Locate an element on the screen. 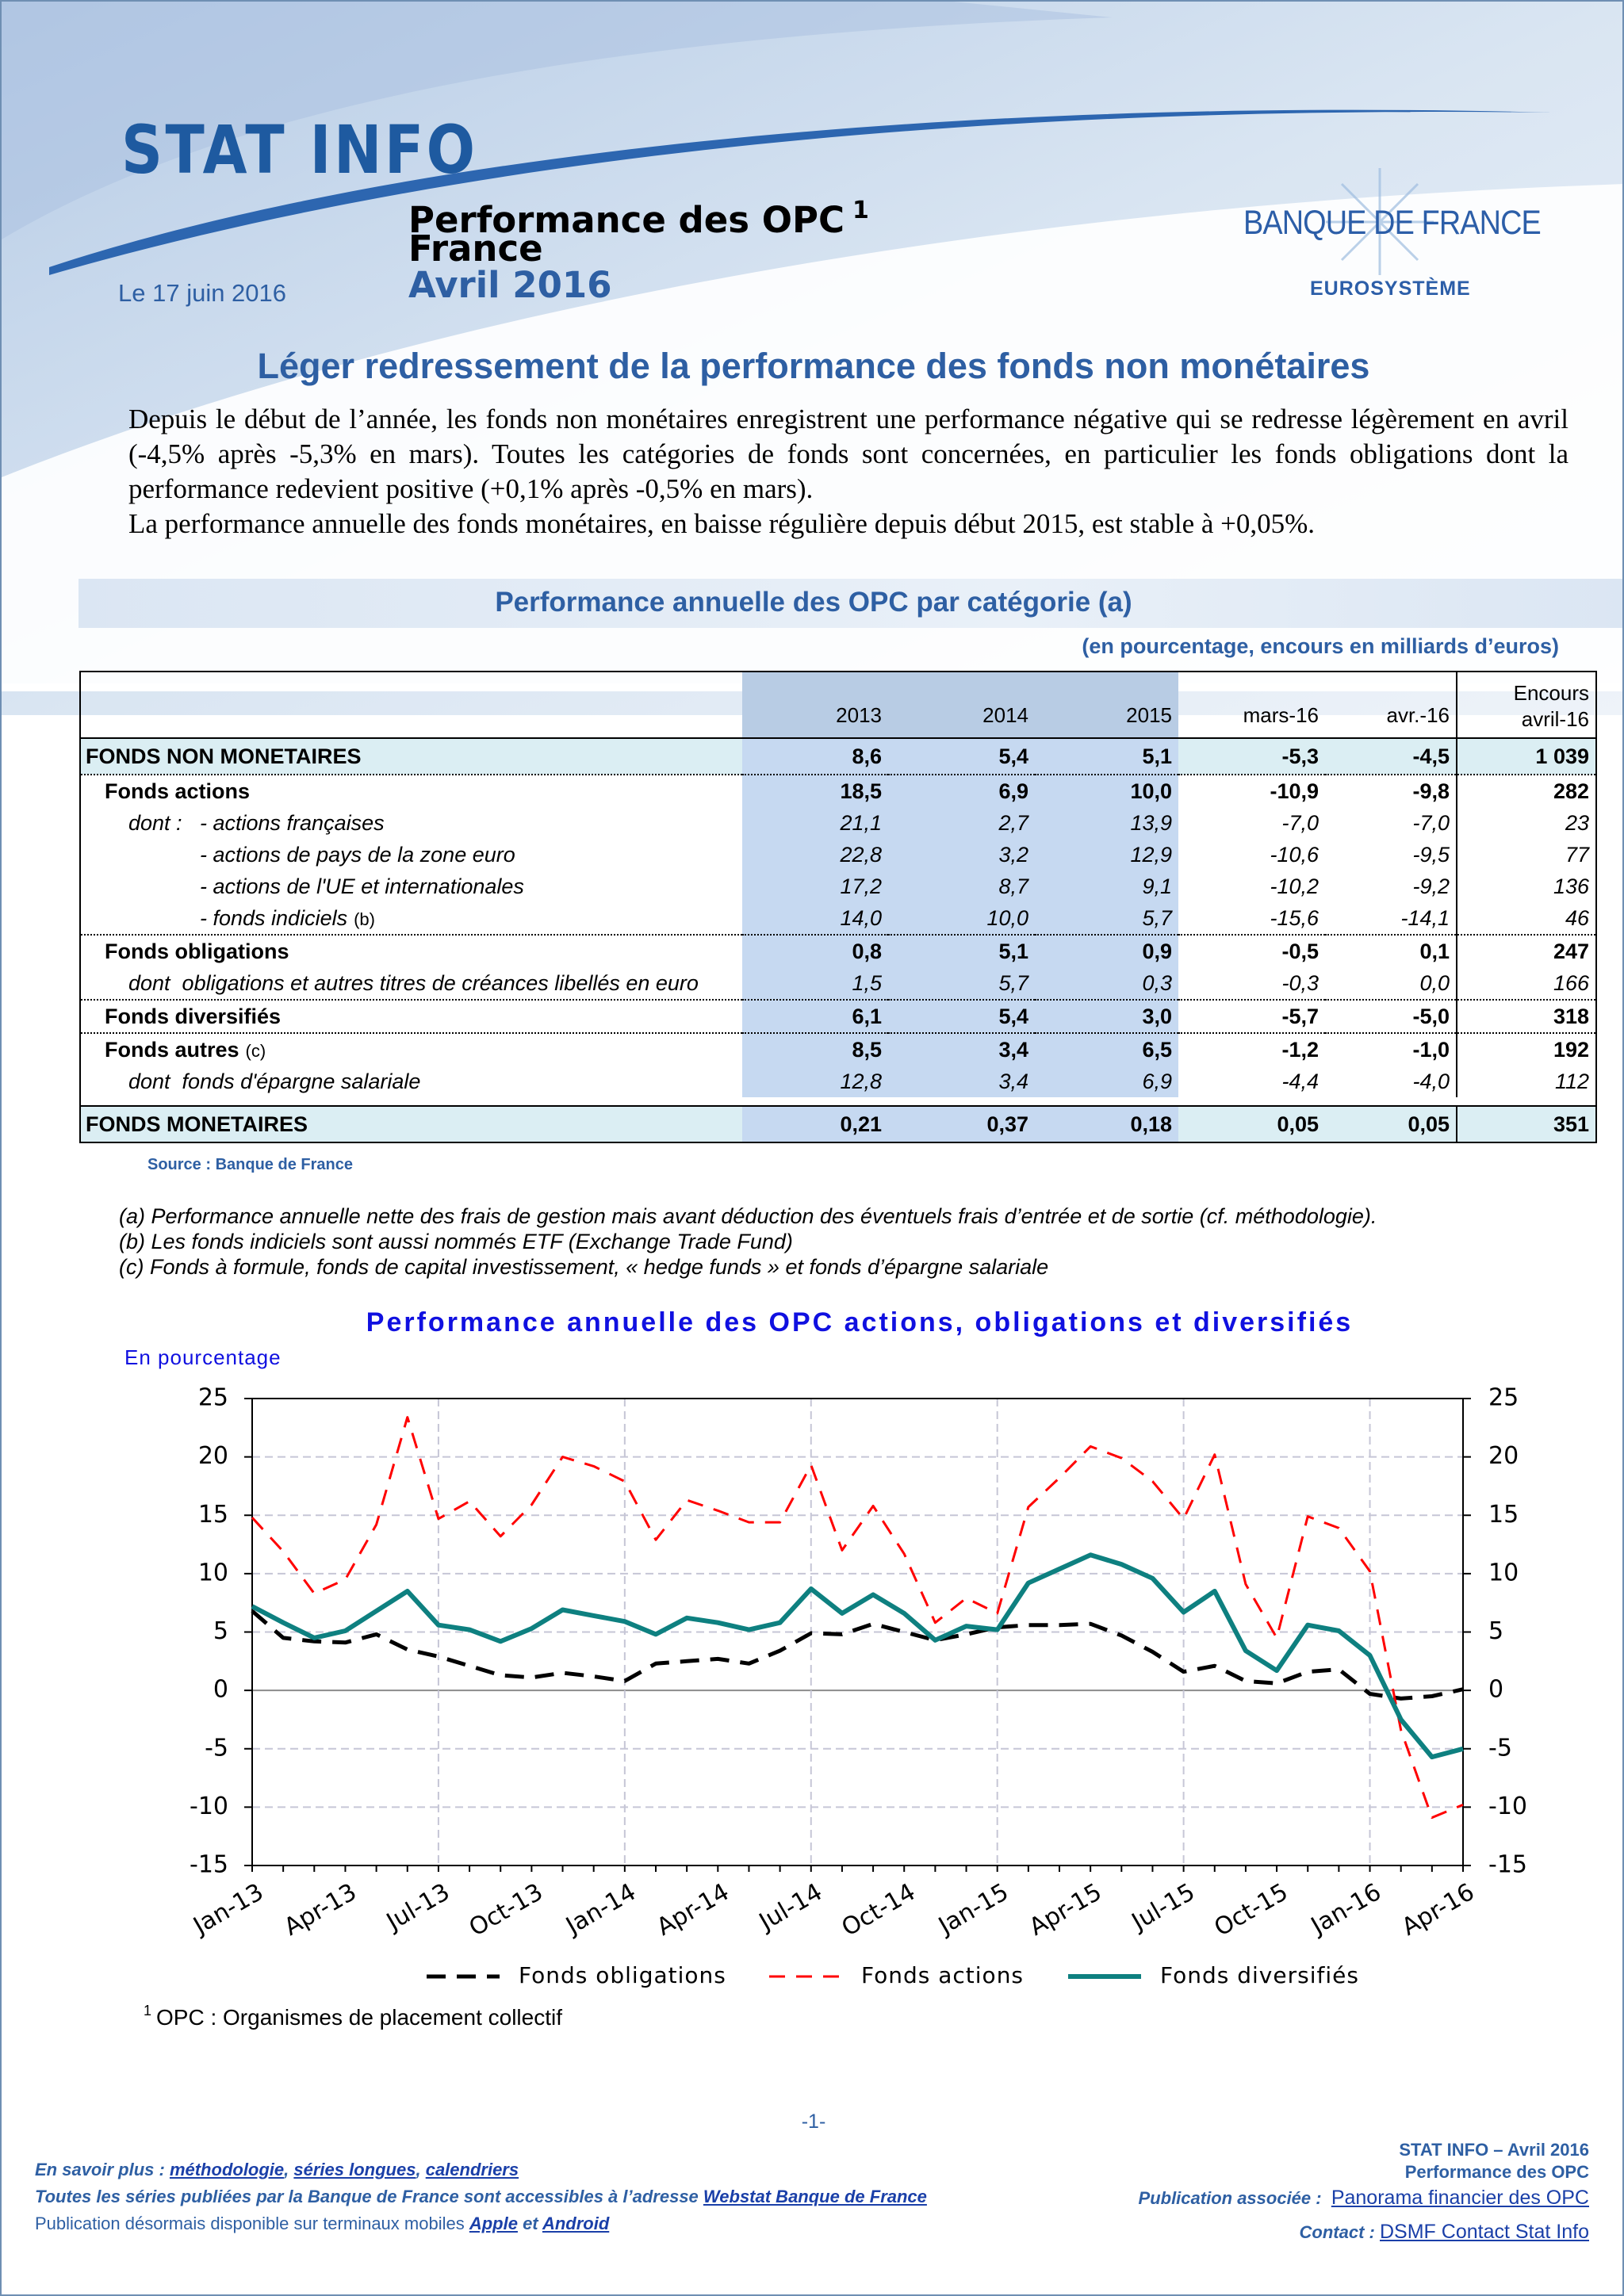  title-line-1: Performance des OPC 1 is located at coordinates (638, 215).